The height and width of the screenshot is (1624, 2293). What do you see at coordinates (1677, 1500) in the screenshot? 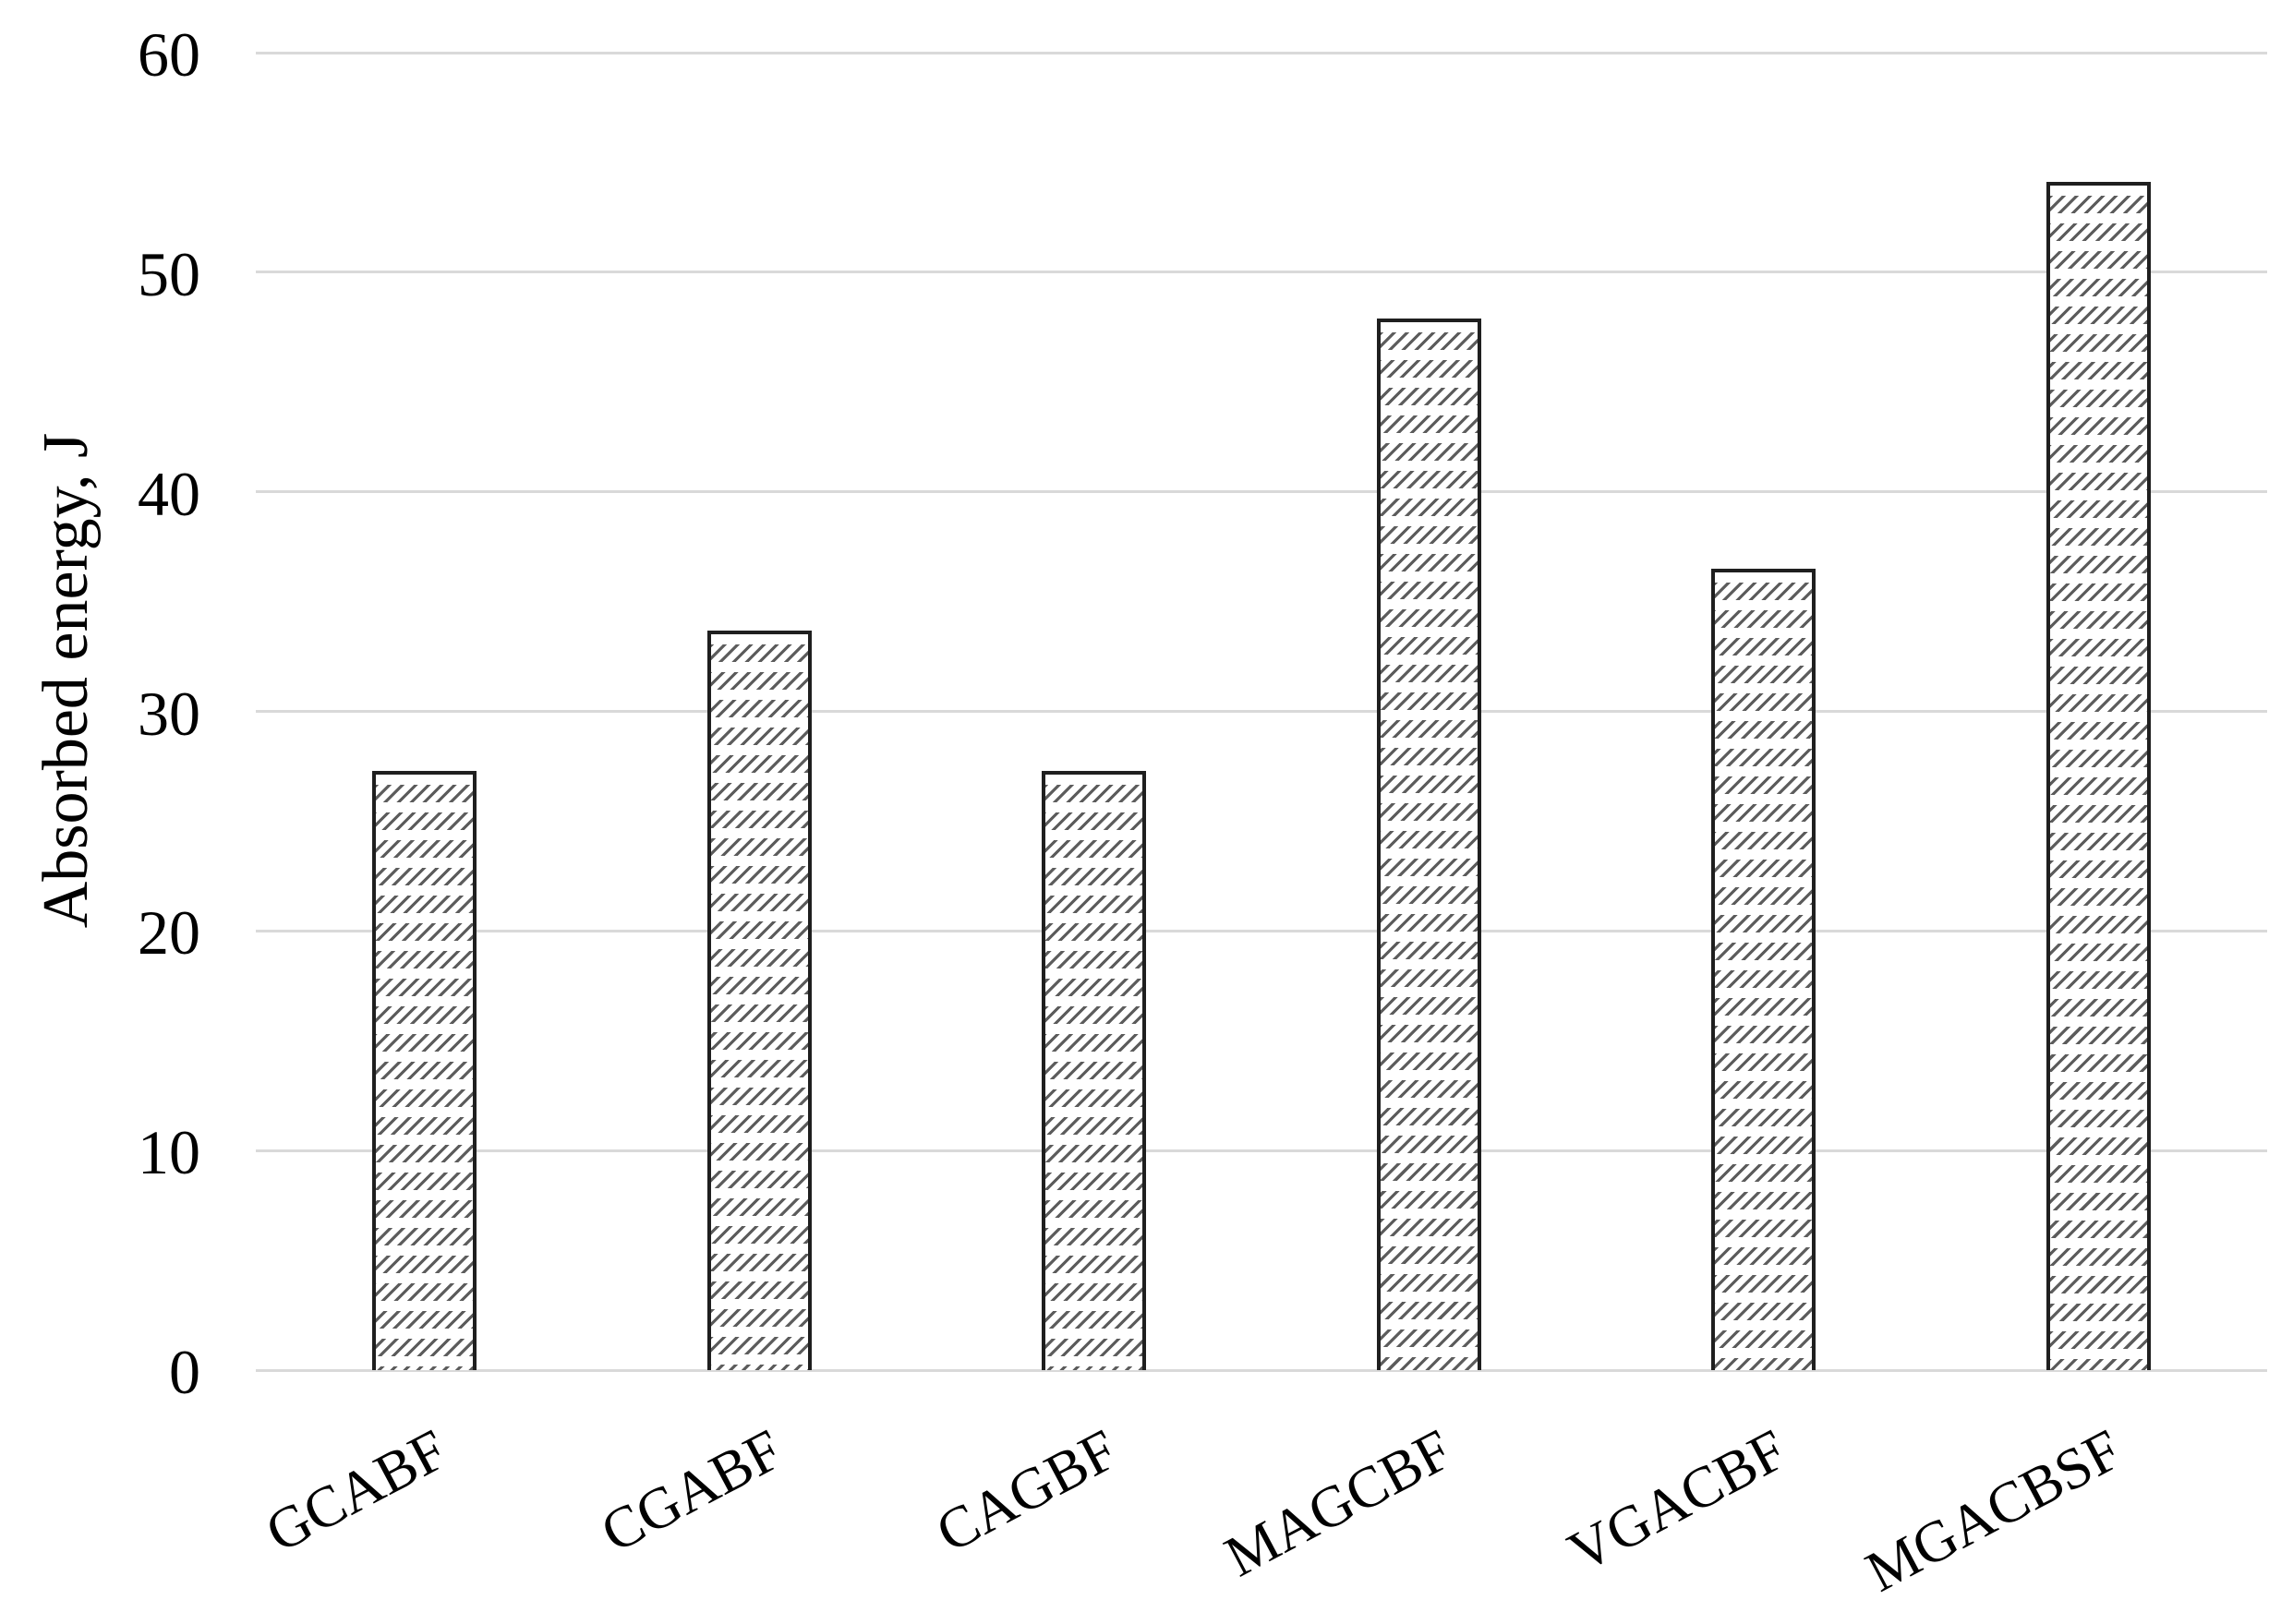
I see `x-tick-label-vgacbf: VGACBF` at bounding box center [1677, 1500].